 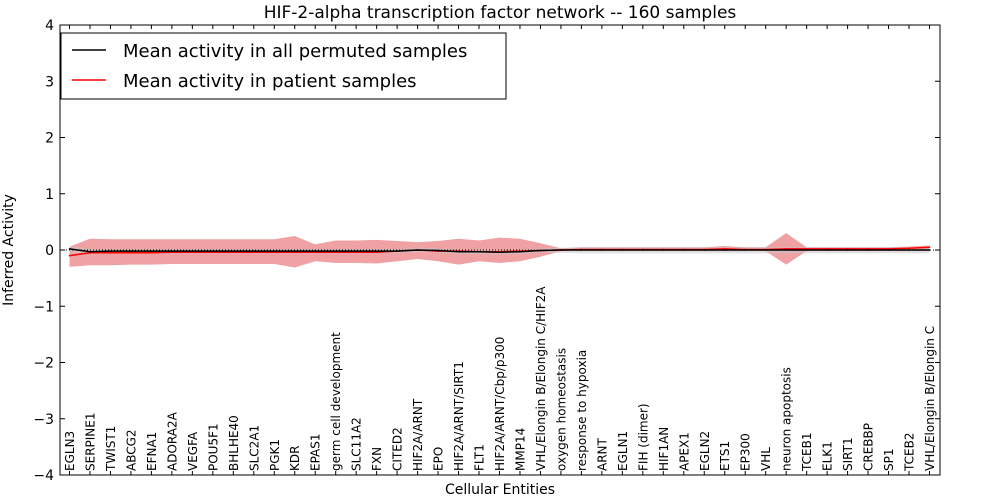 I want to click on x-tick-label: TWIST1, so click(x=111, y=449).